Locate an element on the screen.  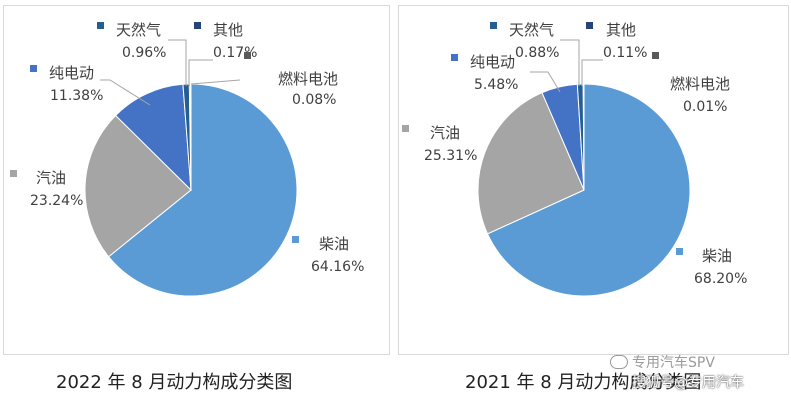
slice-value-label-2021-other: 0.11% is located at coordinates (625, 53).